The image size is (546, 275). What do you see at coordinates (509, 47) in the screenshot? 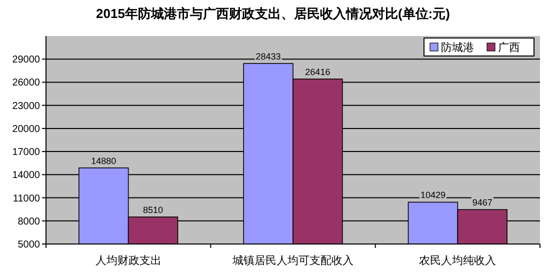
I see `legend-label: 广西` at bounding box center [509, 47].